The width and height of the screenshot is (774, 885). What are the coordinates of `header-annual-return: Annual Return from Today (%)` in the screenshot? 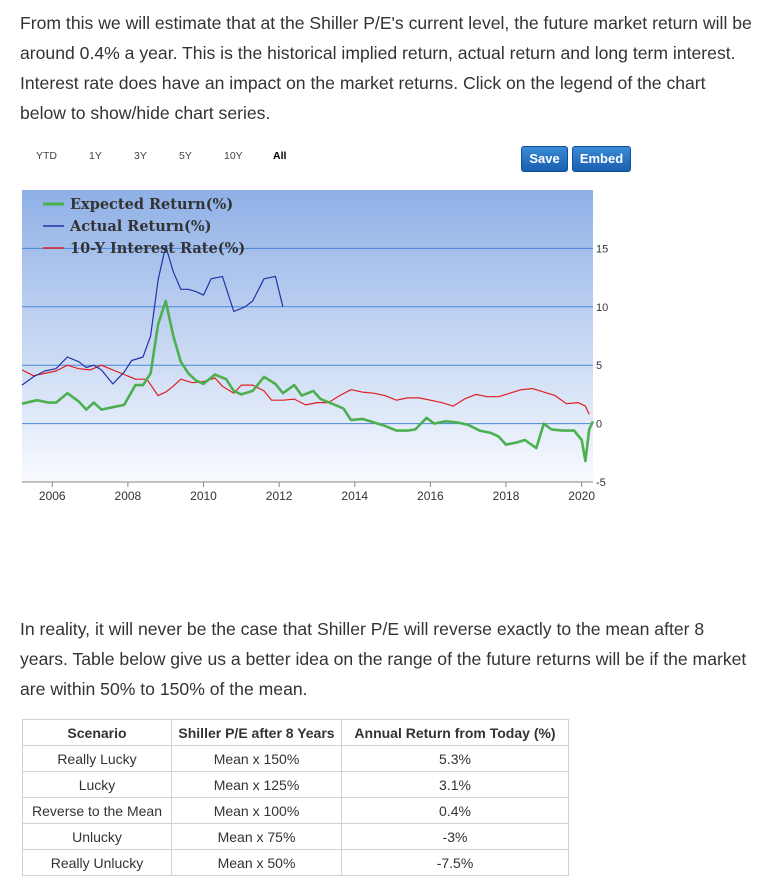 It's located at (455, 732).